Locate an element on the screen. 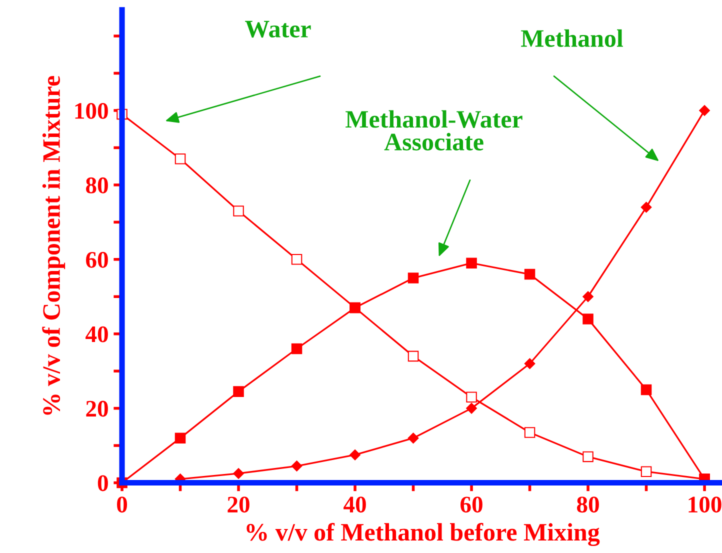 This screenshot has width=722, height=553. x-tick-label: 100 is located at coordinates (705, 504).